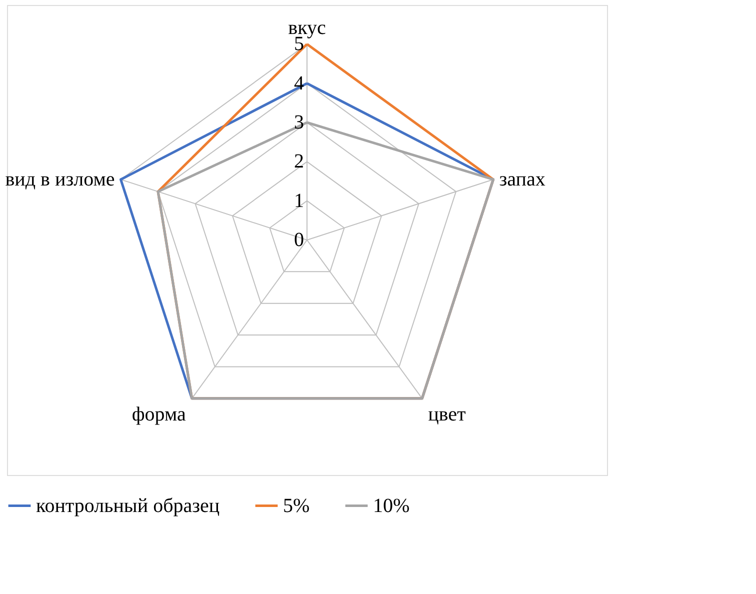  Describe the element at coordinates (60, 179) in the screenshot. I see `spoke-label: вид в изломе` at that location.